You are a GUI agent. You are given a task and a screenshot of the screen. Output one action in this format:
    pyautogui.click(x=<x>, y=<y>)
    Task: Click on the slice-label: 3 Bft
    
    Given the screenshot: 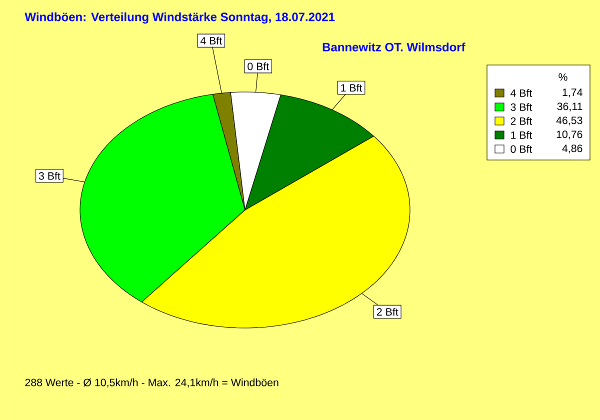 What is the action you would take?
    pyautogui.click(x=49, y=176)
    